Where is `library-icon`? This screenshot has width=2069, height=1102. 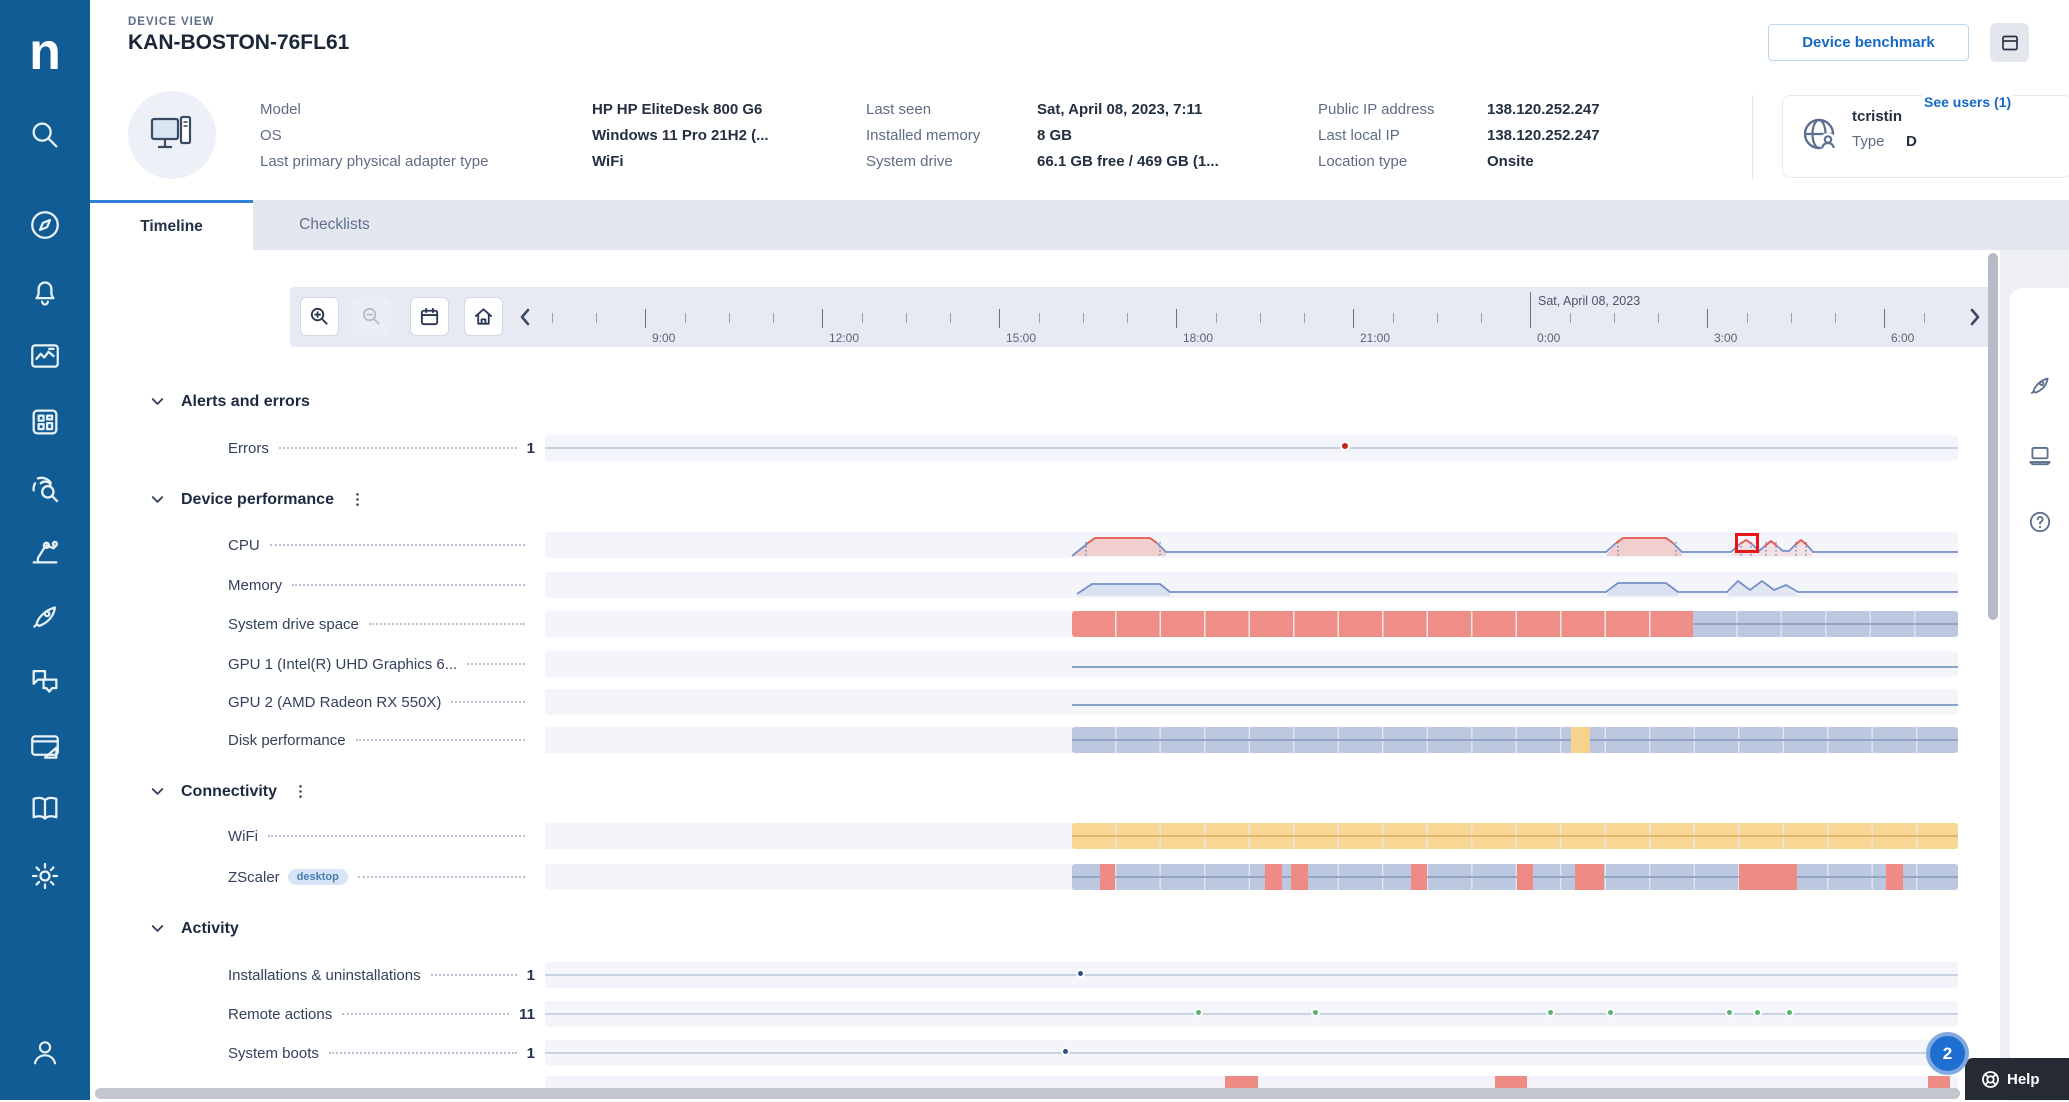
library-icon is located at coordinates (45, 808).